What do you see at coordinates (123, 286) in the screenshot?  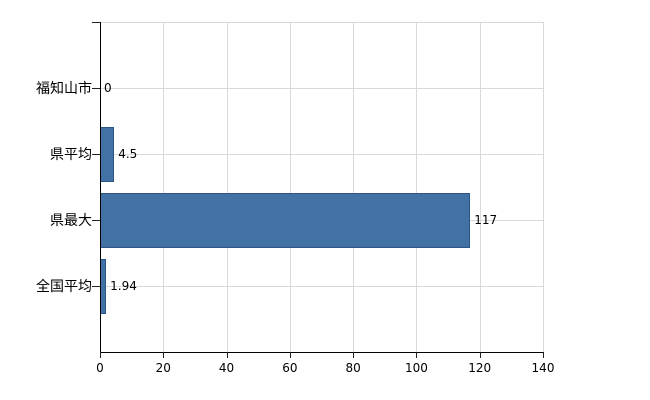 I see `value-label: 1.94` at bounding box center [123, 286].